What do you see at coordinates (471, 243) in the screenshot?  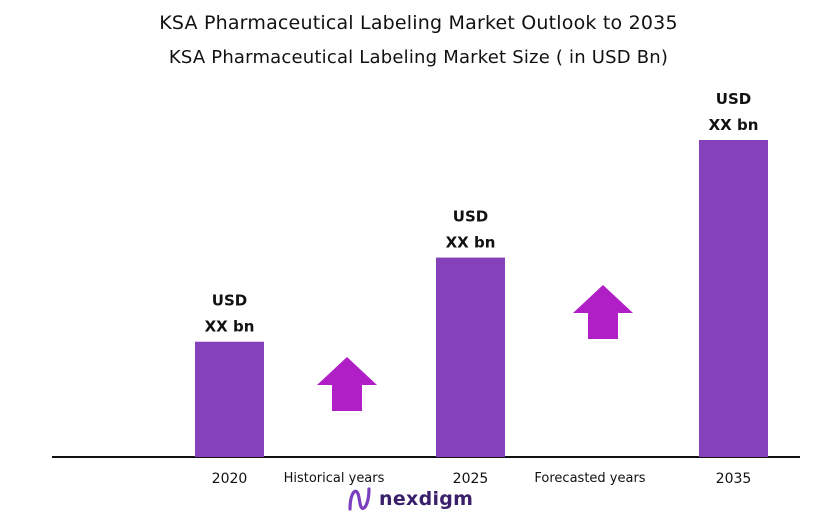 I see `data-label-2025-value: XX bn` at bounding box center [471, 243].